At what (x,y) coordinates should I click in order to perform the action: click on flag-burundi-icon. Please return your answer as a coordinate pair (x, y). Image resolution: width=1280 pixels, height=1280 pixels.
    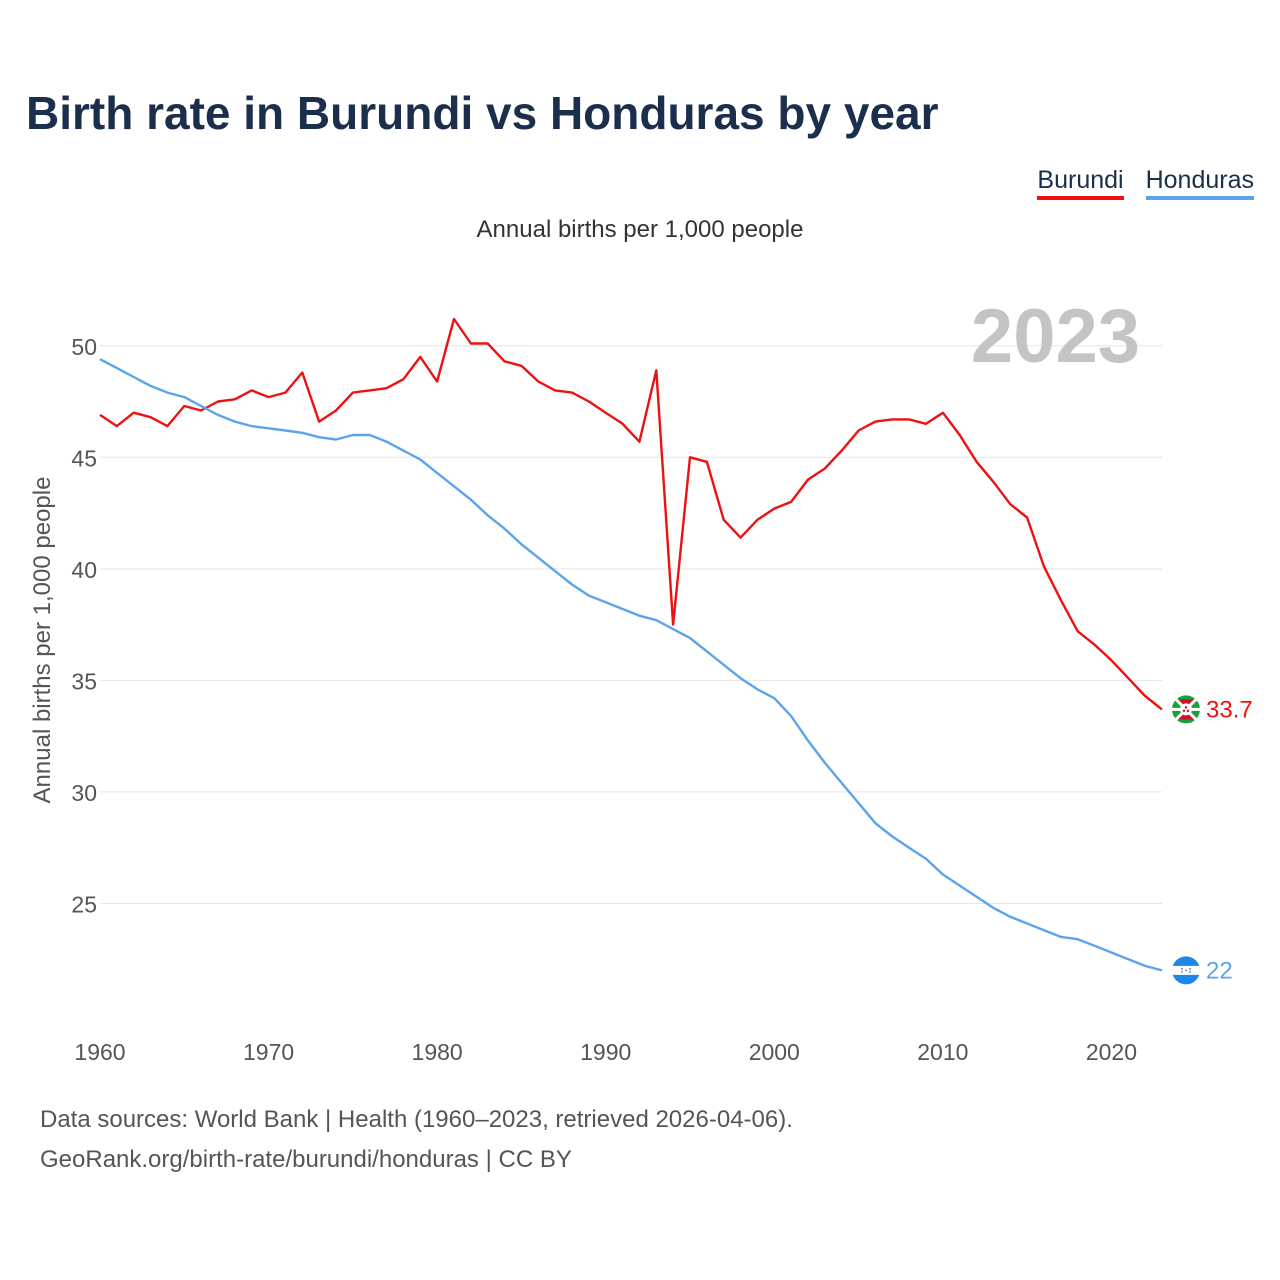
    Looking at the image, I should click on (1186, 709).